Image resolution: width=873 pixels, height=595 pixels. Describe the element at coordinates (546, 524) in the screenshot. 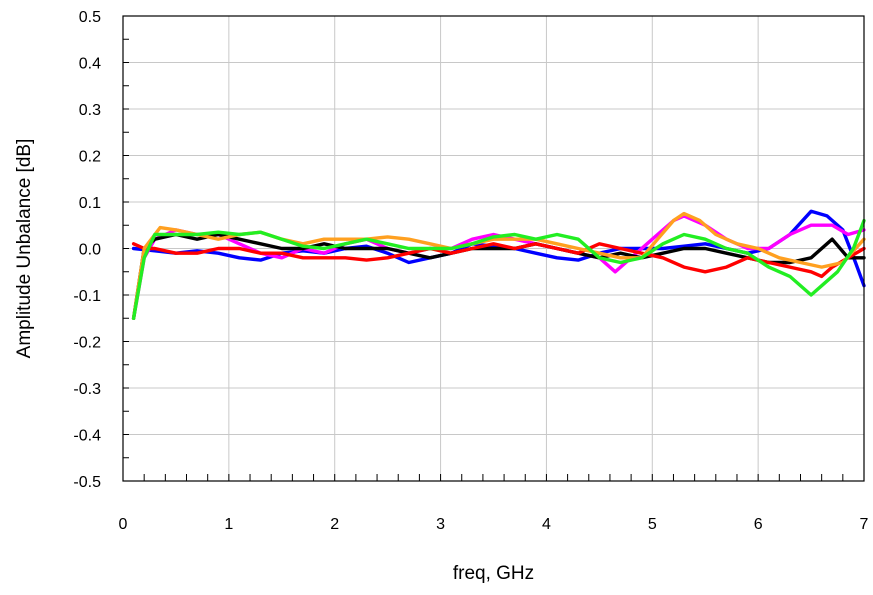

I see `x-tick-label: 4` at that location.